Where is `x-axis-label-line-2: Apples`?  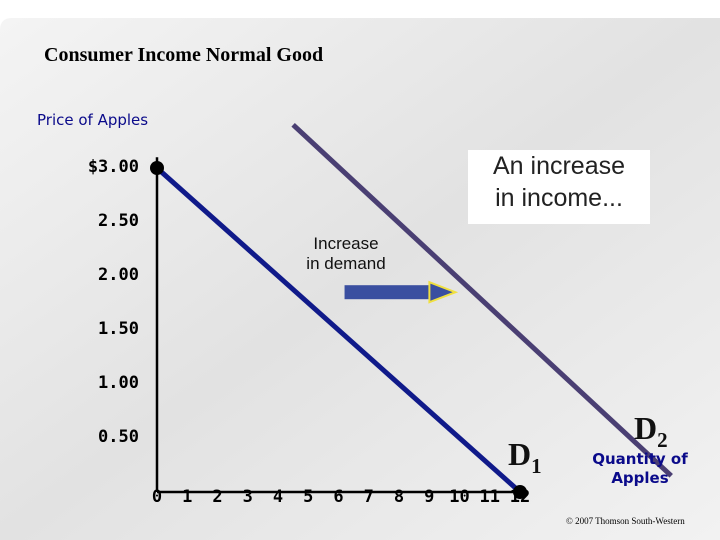 x-axis-label-line-2: Apples is located at coordinates (640, 478).